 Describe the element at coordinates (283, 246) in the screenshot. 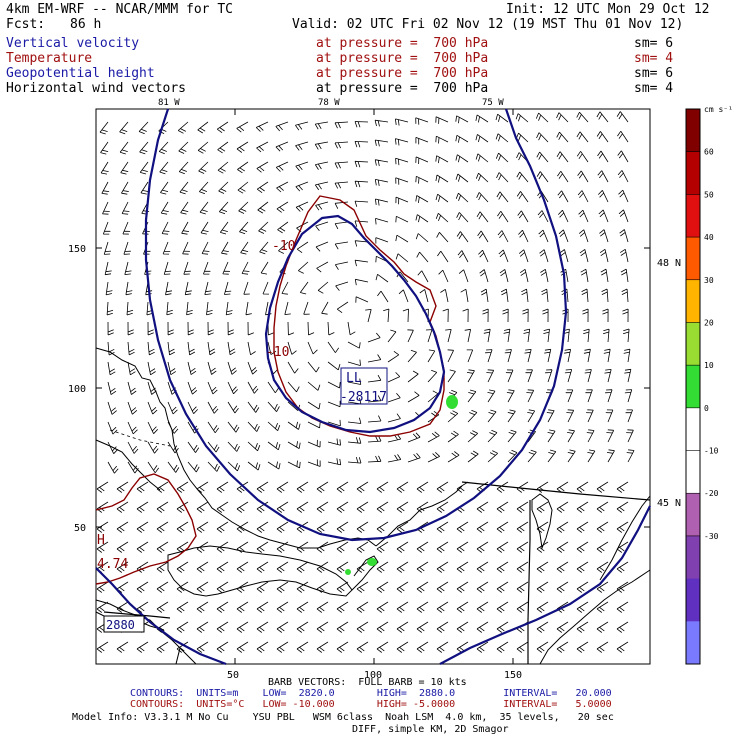

I see `temp-label-1: -10` at that location.